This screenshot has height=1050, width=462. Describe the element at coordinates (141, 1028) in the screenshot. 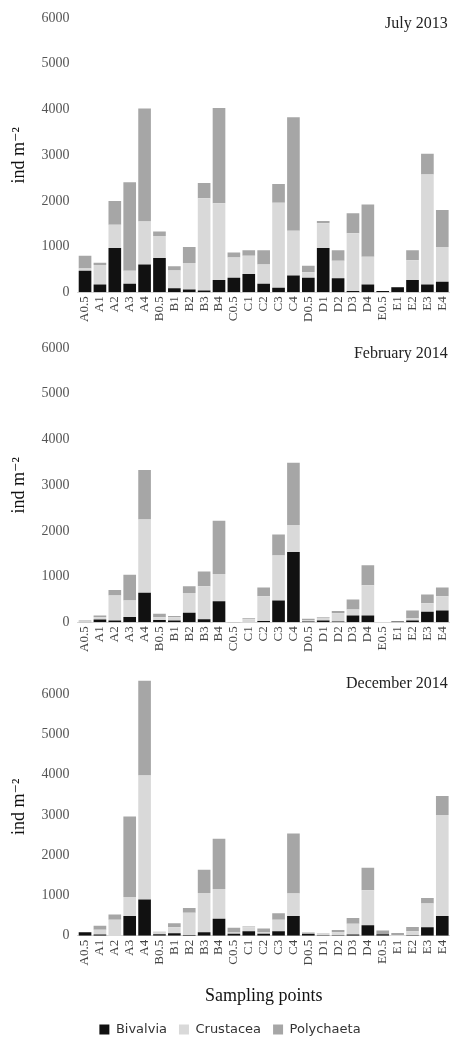

I see `legend-label: Bivalvia` at that location.